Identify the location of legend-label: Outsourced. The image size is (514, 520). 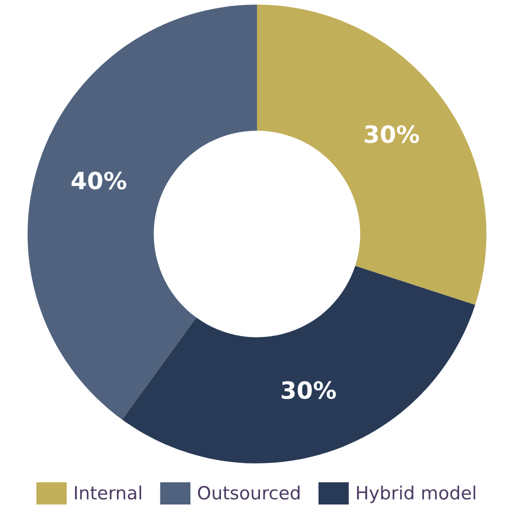
(249, 493).